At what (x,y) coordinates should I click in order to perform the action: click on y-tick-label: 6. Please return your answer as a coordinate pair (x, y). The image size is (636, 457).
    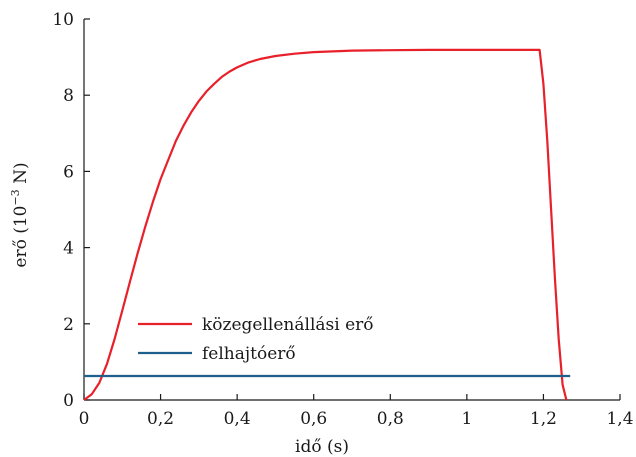
    Looking at the image, I should click on (68, 172).